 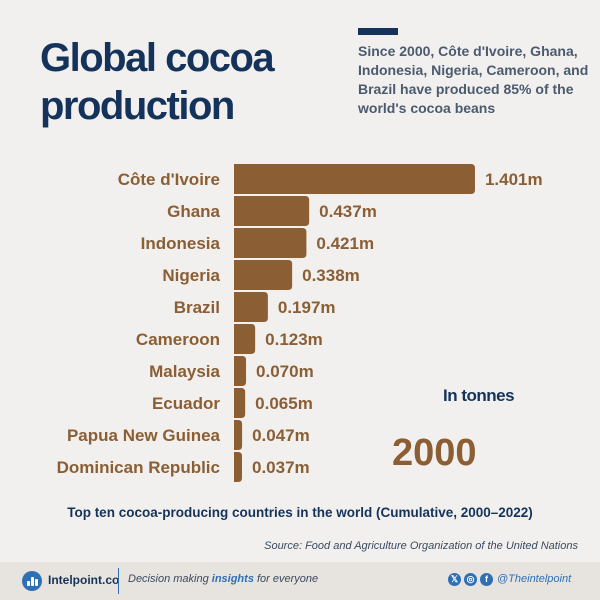 I want to click on unit-label: In tonnes, so click(x=479, y=395).